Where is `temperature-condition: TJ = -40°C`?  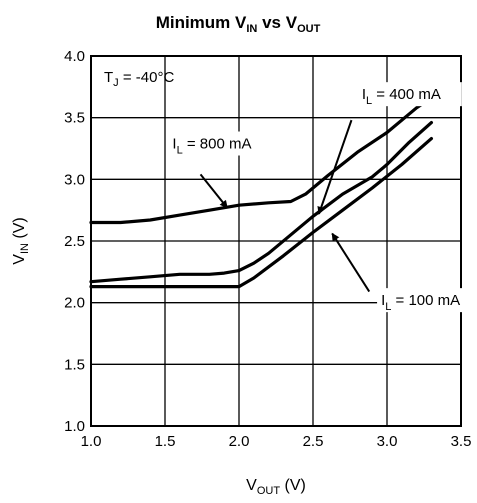
temperature-condition: TJ = -40°C is located at coordinates (139, 79).